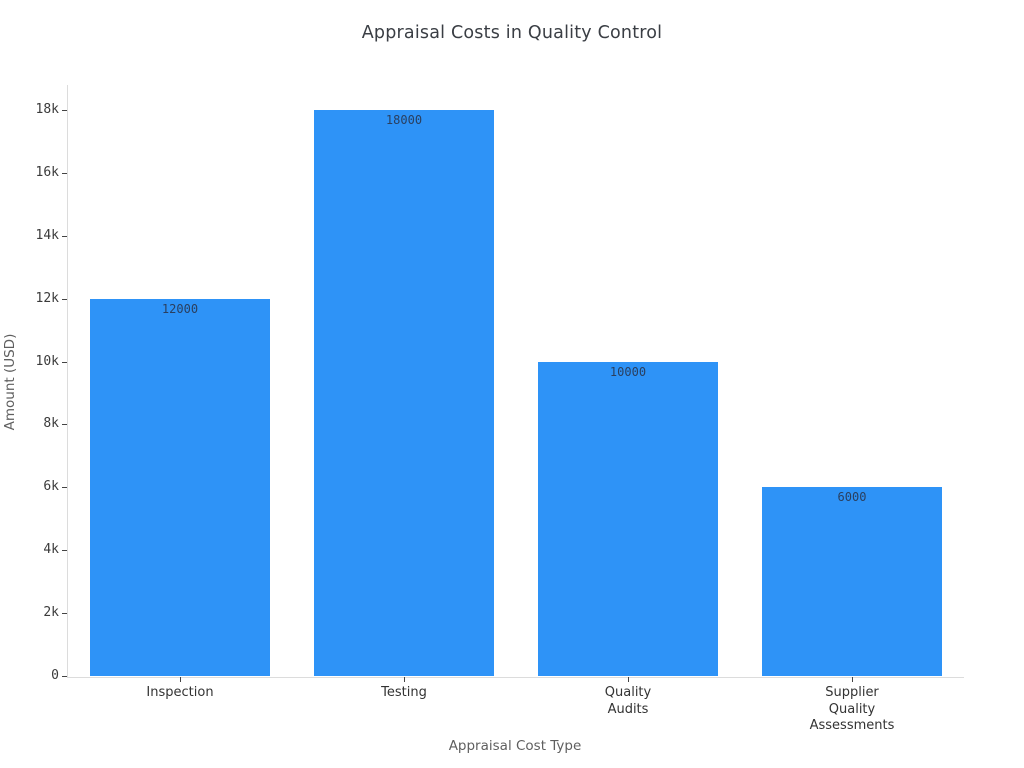 The height and width of the screenshot is (768, 1024). Describe the element at coordinates (47, 235) in the screenshot. I see `y-tick-label: 14k` at that location.